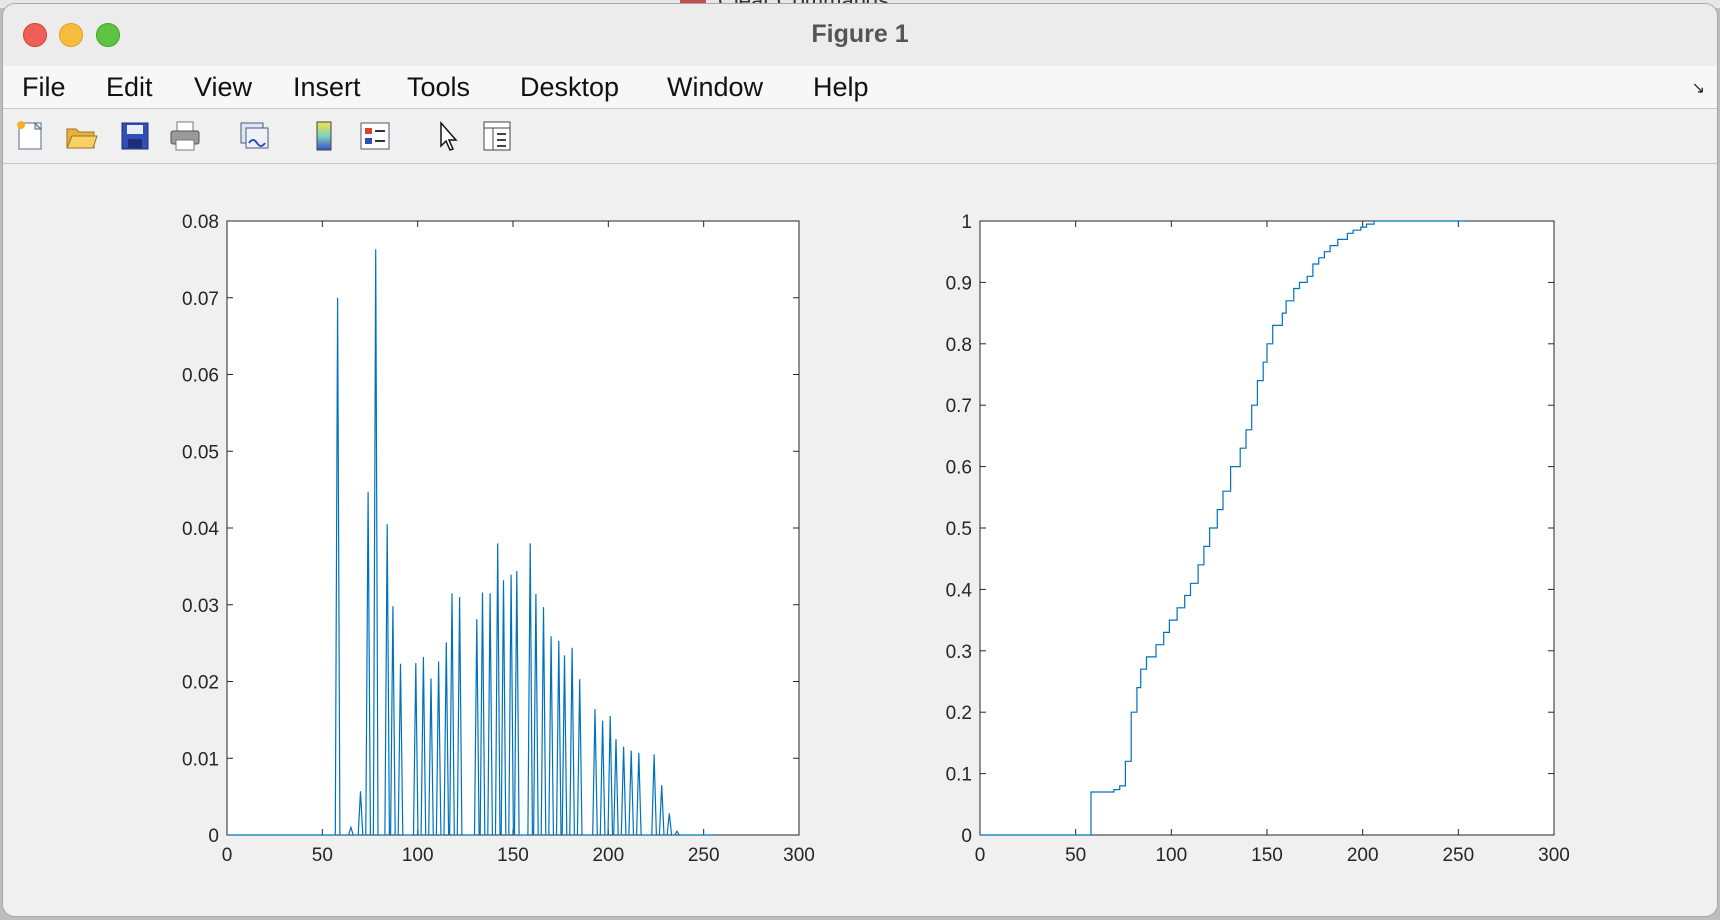 Image resolution: width=1720 pixels, height=920 pixels. I want to click on y-tick-label: 0.5, so click(959, 529).